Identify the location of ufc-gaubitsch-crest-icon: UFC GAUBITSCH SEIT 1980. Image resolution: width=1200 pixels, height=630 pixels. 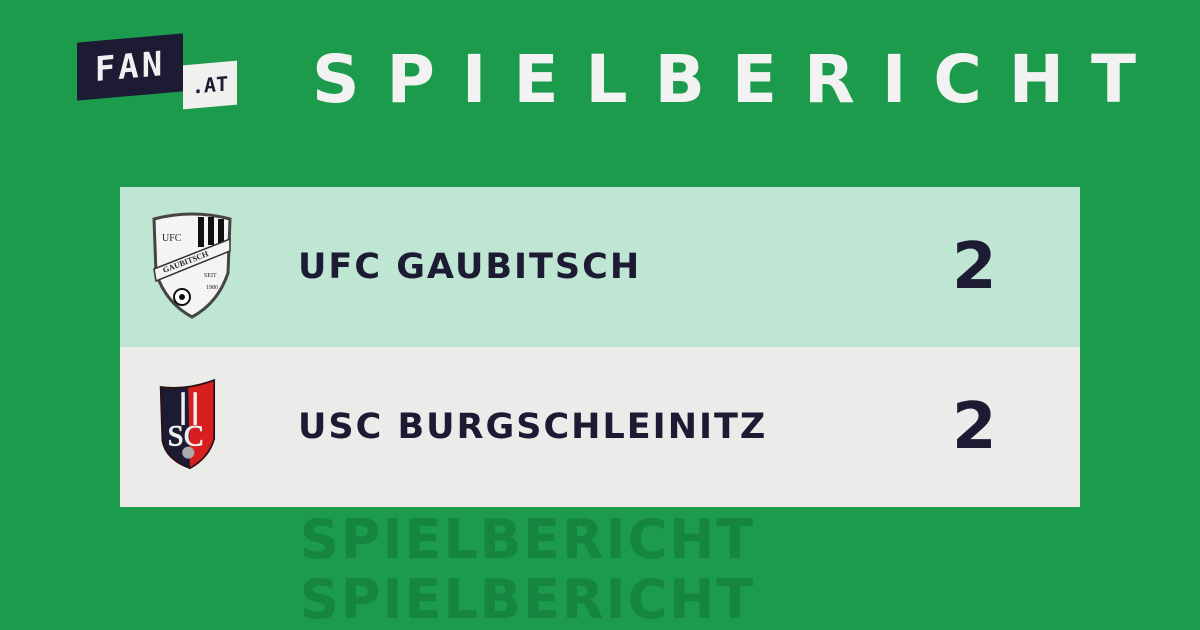
(192, 265).